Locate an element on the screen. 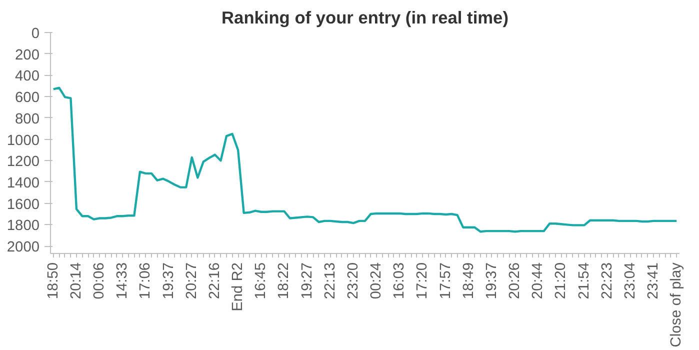  y-tick-label: 2000 is located at coordinates (23, 248).